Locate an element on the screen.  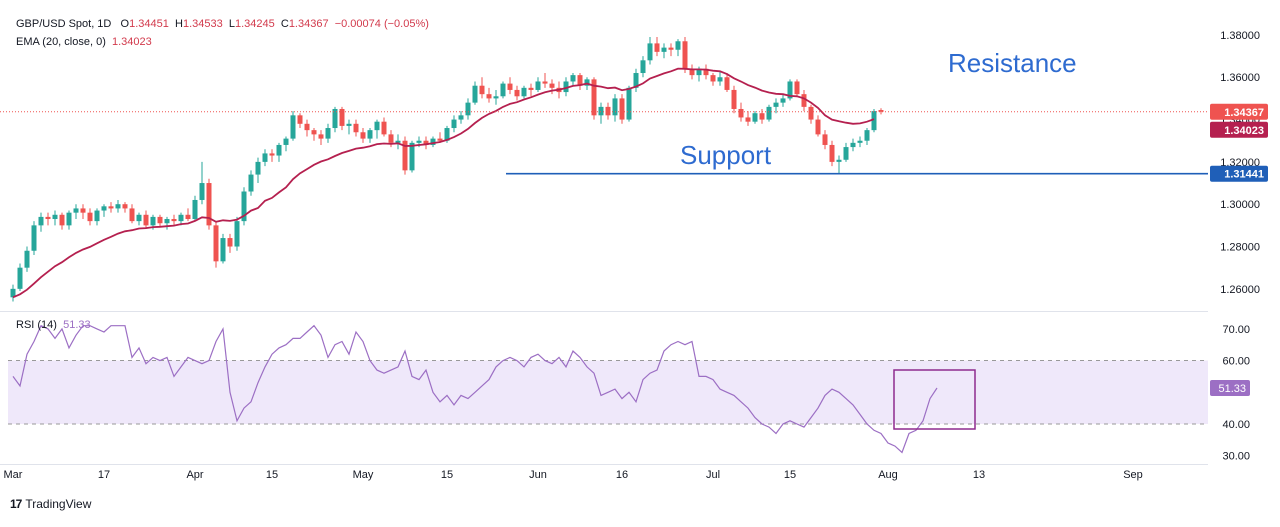
ema-label: EMA (20, close, 0) is located at coordinates (61, 42).